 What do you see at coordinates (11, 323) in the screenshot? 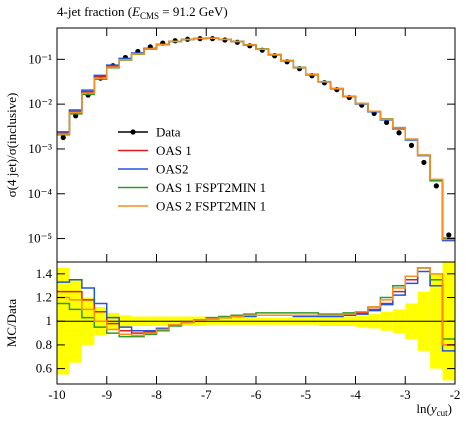
I see `ratio-axis-label: MC/Data` at bounding box center [11, 323].